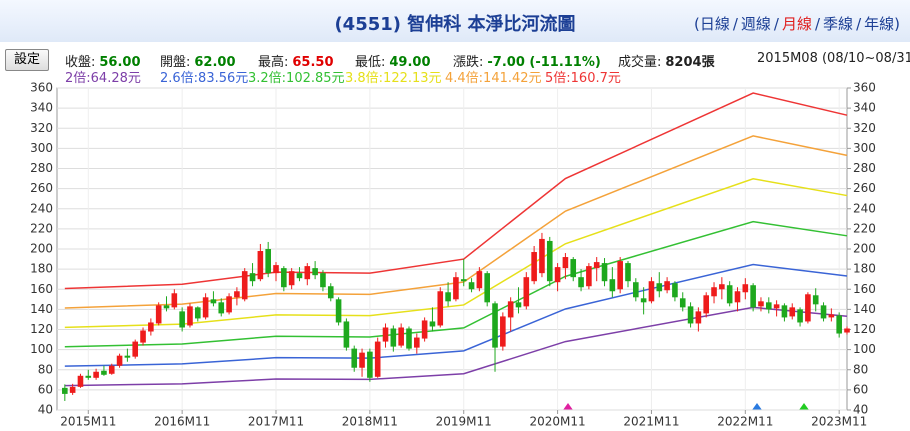  What do you see at coordinates (493, 78) in the screenshot?
I see `legend-entry: 4.4倍:141.42元` at bounding box center [493, 78].